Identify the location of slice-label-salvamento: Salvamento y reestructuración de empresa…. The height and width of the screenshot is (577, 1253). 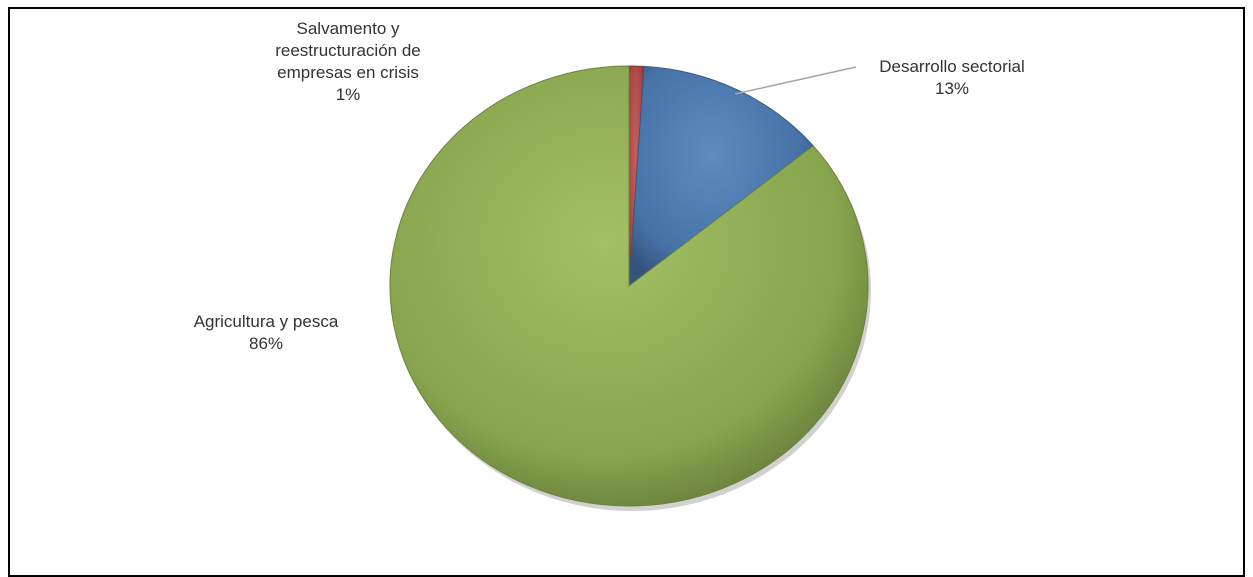
(348, 62).